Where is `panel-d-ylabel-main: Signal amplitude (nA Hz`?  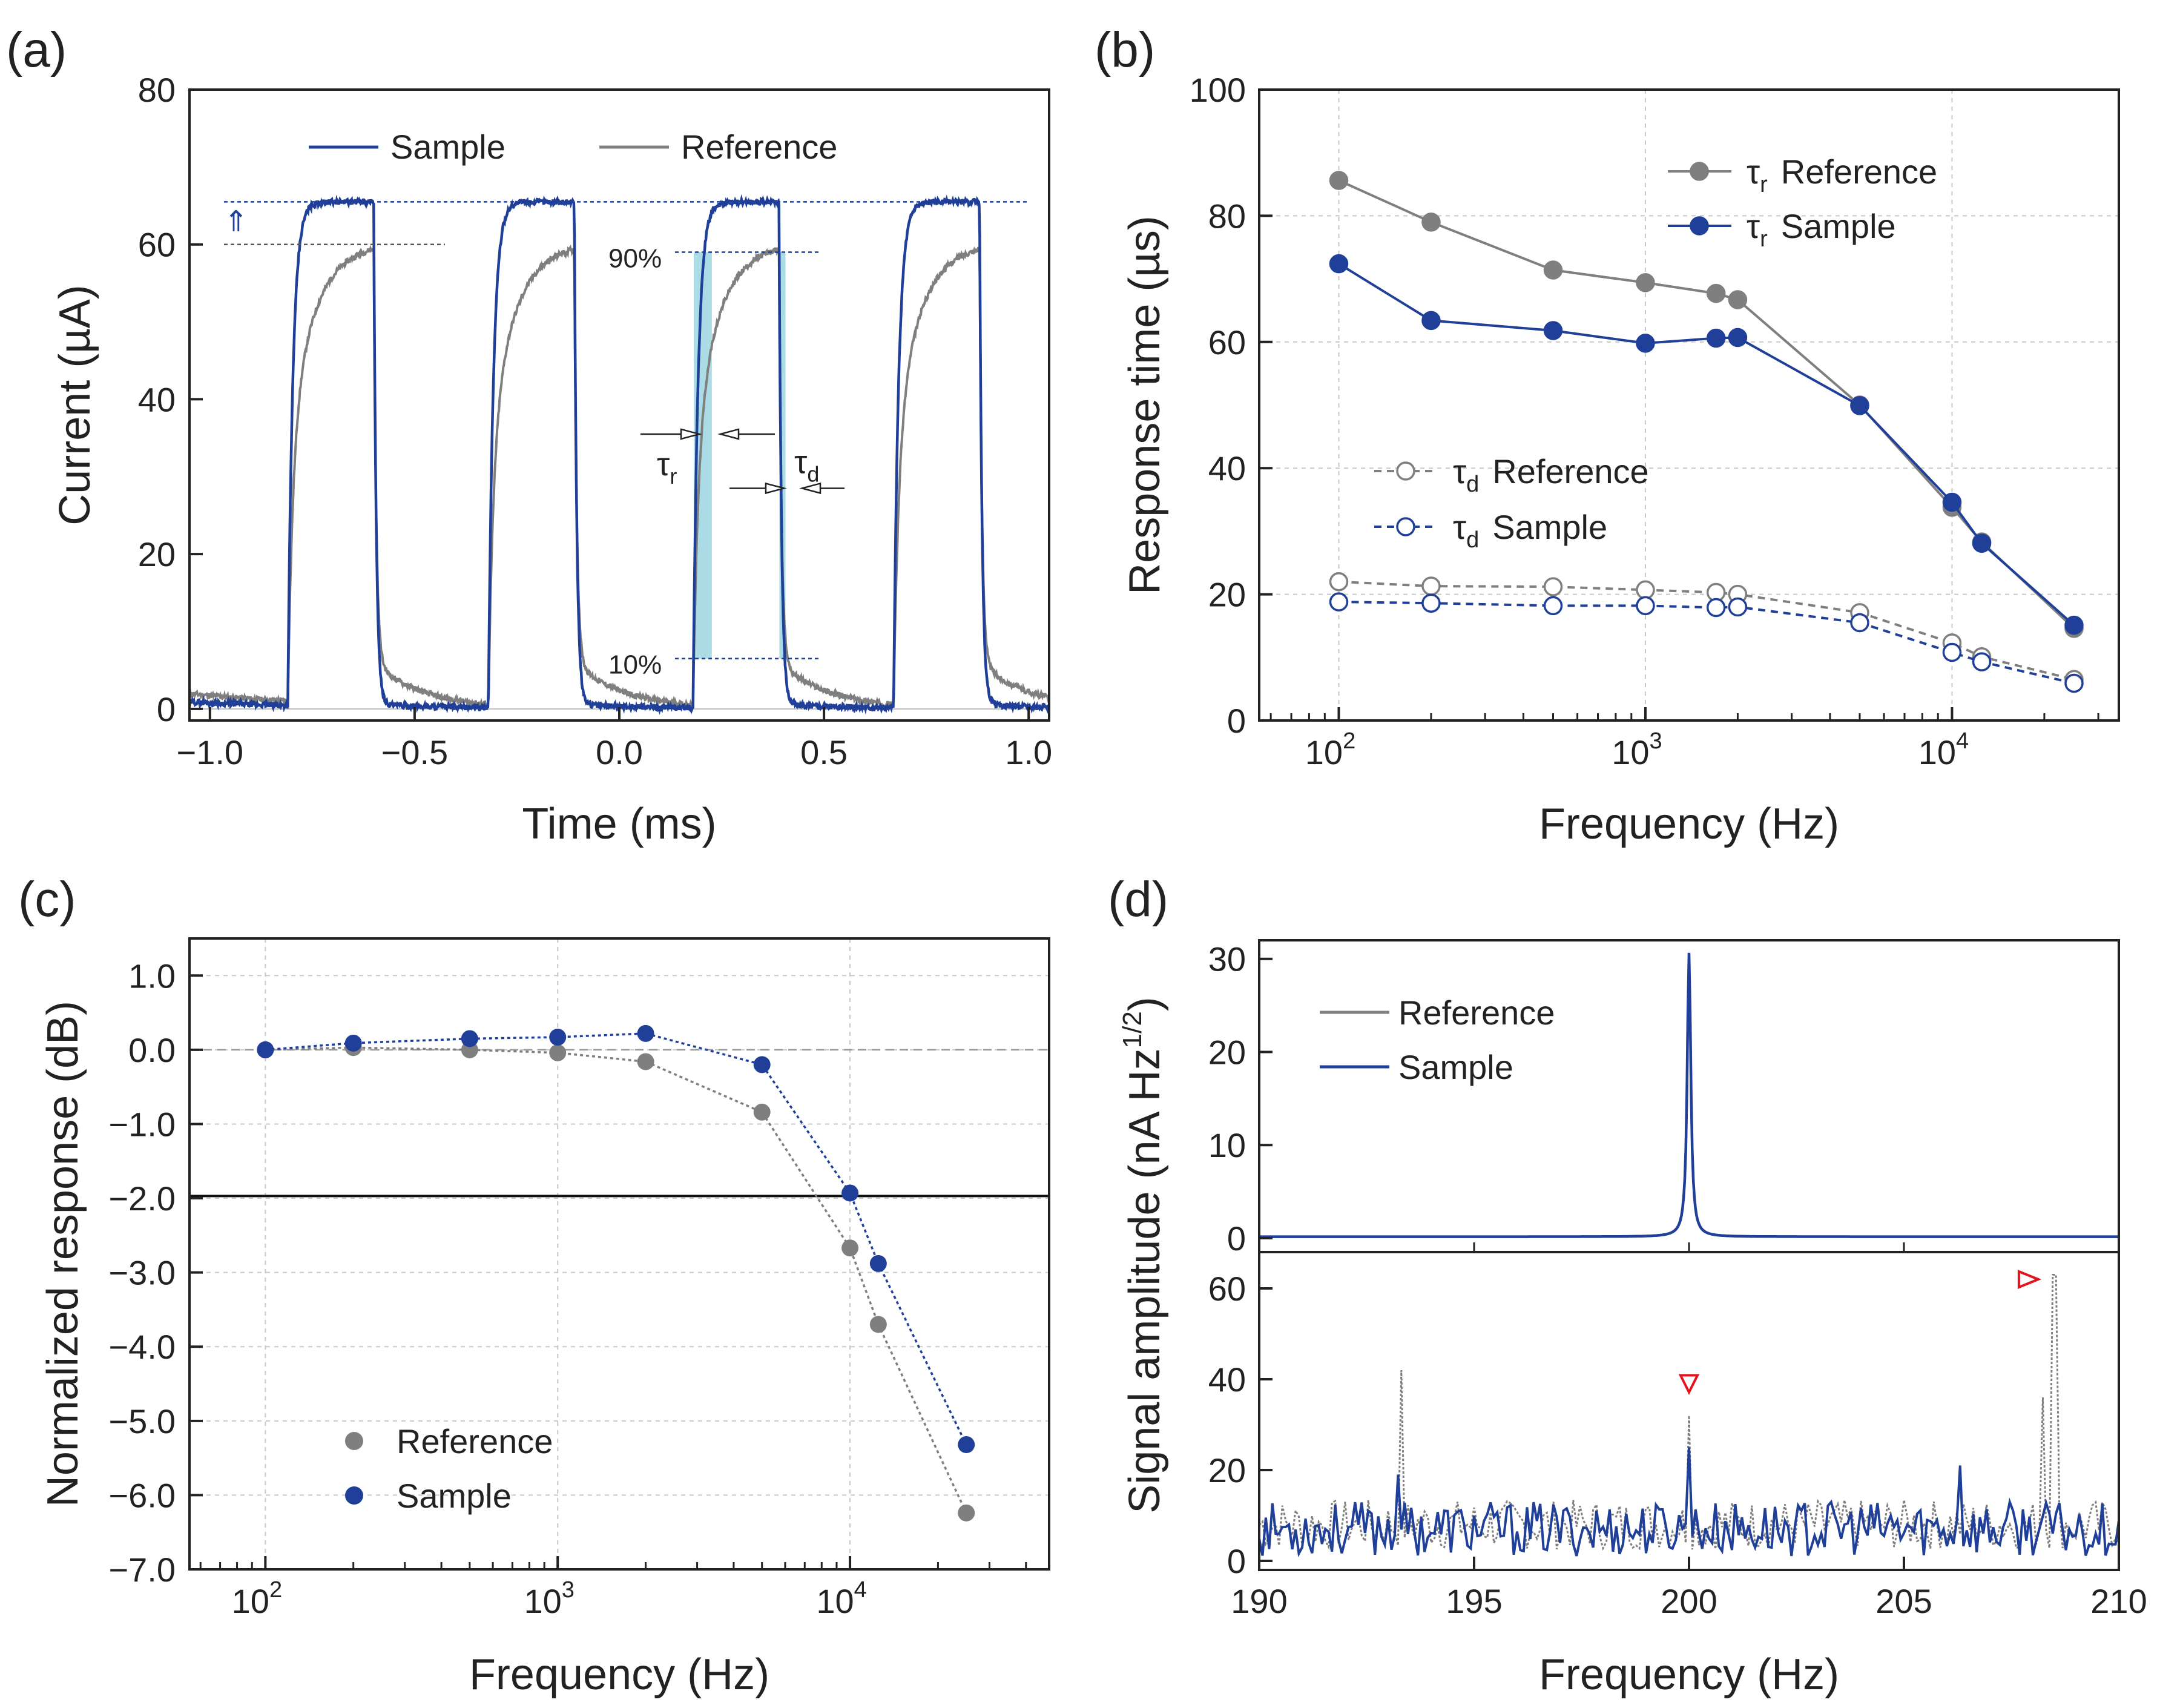
panel-d-ylabel-main: Signal amplitude (nA Hz is located at coordinates (1145, 1280).